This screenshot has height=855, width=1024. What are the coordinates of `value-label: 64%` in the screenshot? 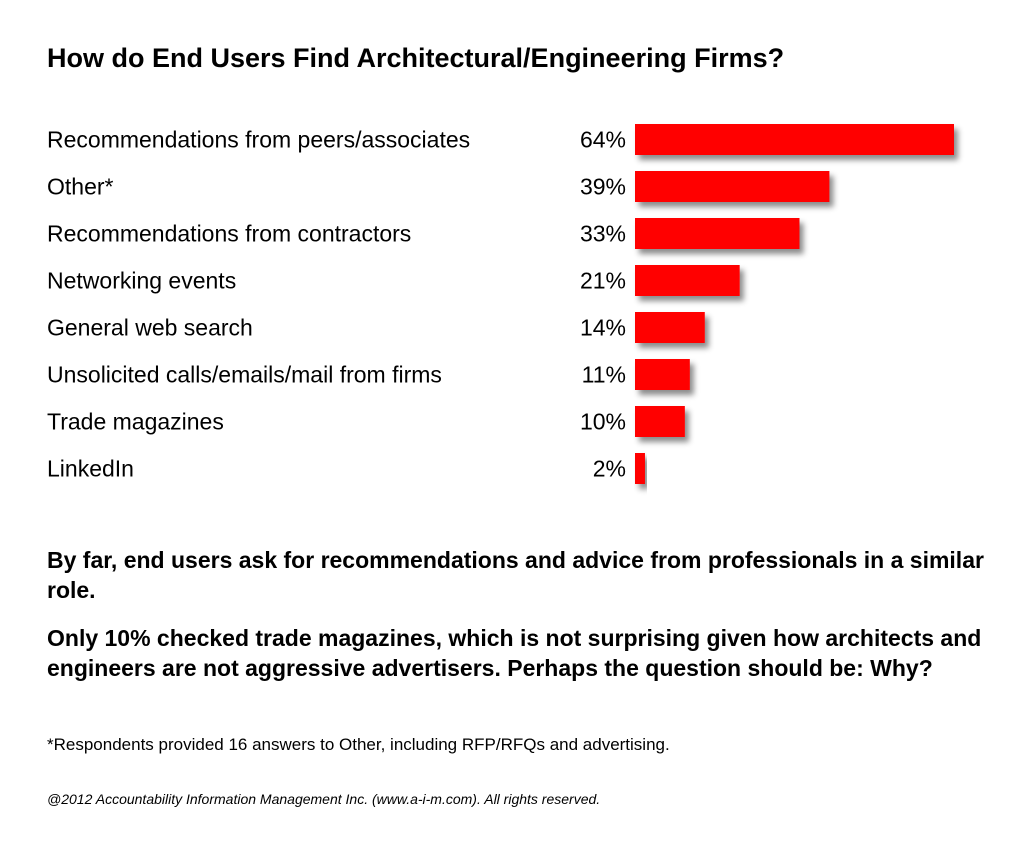 It's located at (603, 140).